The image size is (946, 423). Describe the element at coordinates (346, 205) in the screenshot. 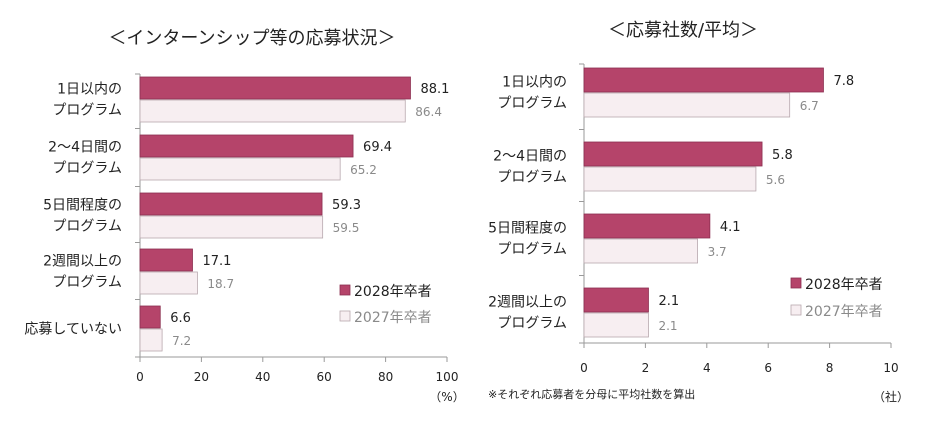

I see `value-label-2028: 59.3` at that location.